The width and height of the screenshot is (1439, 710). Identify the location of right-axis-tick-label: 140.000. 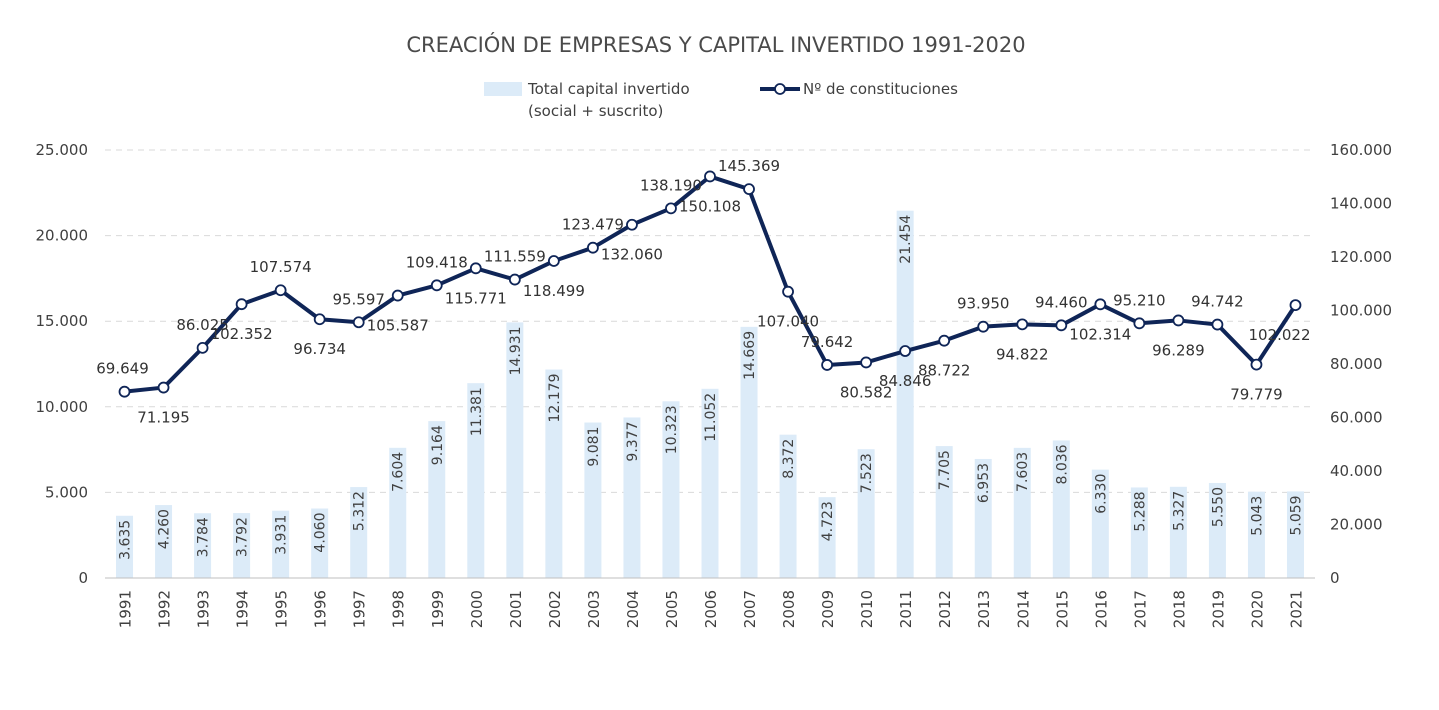
(1361, 204).